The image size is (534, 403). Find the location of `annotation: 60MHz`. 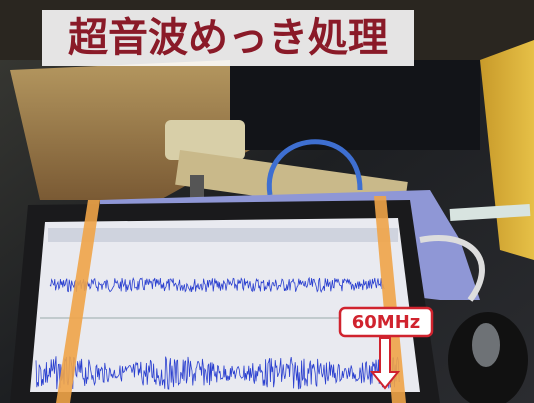

annotation: 60MHz is located at coordinates (386, 322).